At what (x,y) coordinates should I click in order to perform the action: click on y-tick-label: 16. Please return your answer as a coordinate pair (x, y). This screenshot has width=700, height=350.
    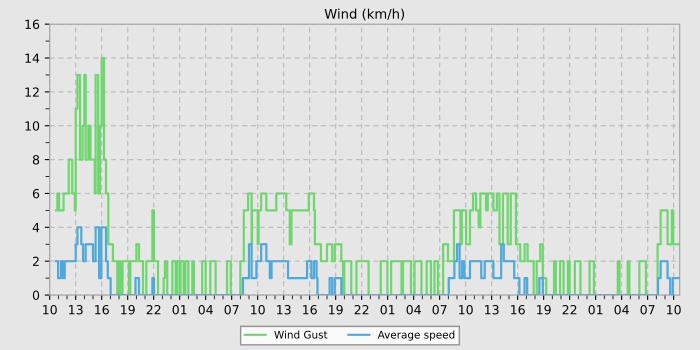
    Looking at the image, I should click on (32, 25).